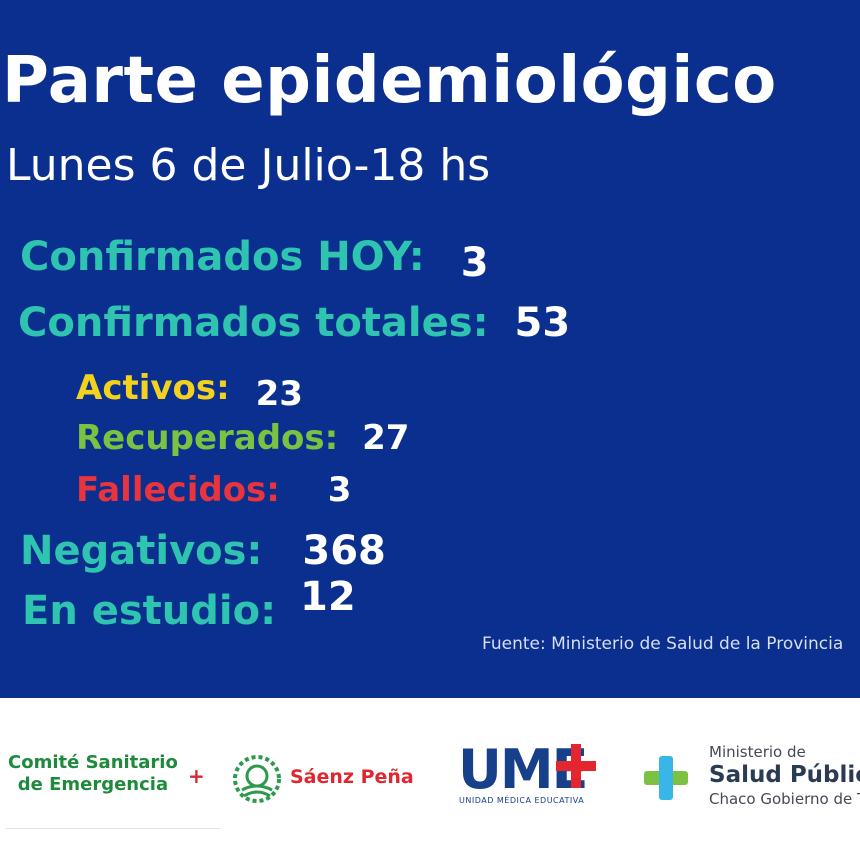 The image size is (860, 860). I want to click on stat-label: Recuperados:, so click(207, 438).